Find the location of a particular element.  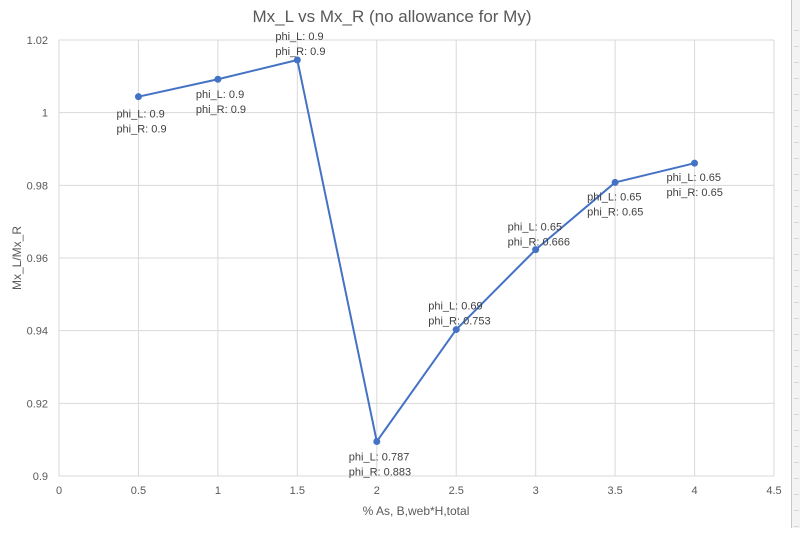

x-tick-label: 3.5 is located at coordinates (614, 491).